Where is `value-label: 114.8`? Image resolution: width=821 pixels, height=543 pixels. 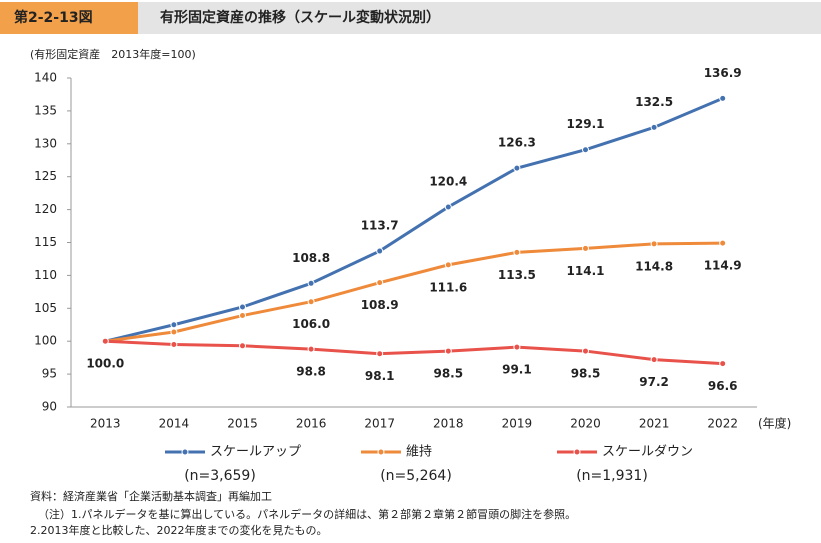 value-label: 114.8 is located at coordinates (654, 266).